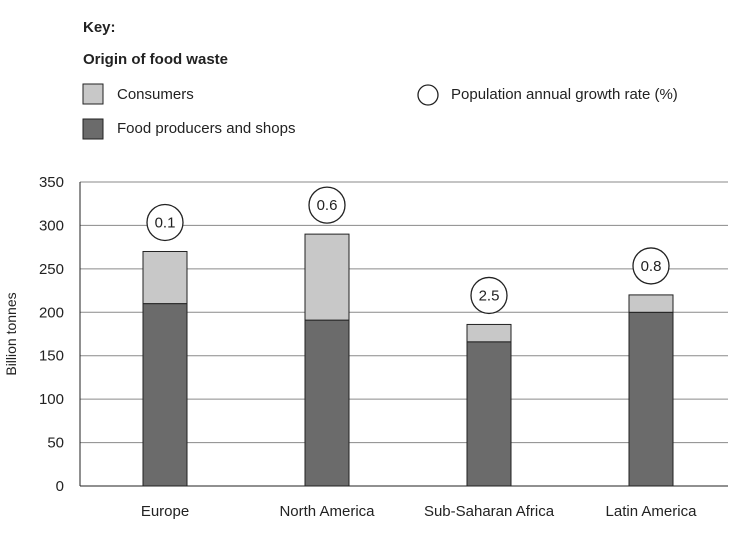 This screenshot has height=535, width=751. What do you see at coordinates (206, 128) in the screenshot?
I see `legend-label-food-producers: Food producers and shops` at bounding box center [206, 128].